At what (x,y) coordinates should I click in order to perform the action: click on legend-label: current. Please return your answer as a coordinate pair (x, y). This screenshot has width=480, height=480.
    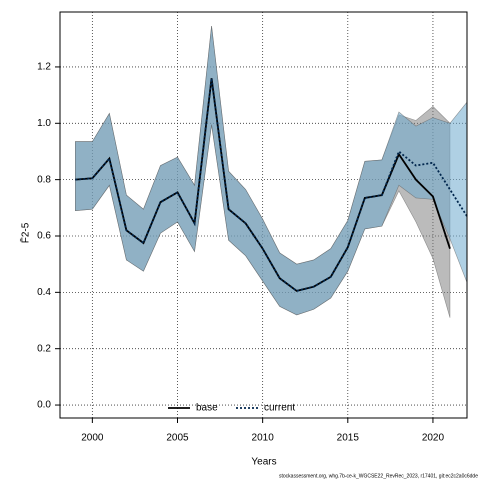
    Looking at the image, I should click on (279, 408).